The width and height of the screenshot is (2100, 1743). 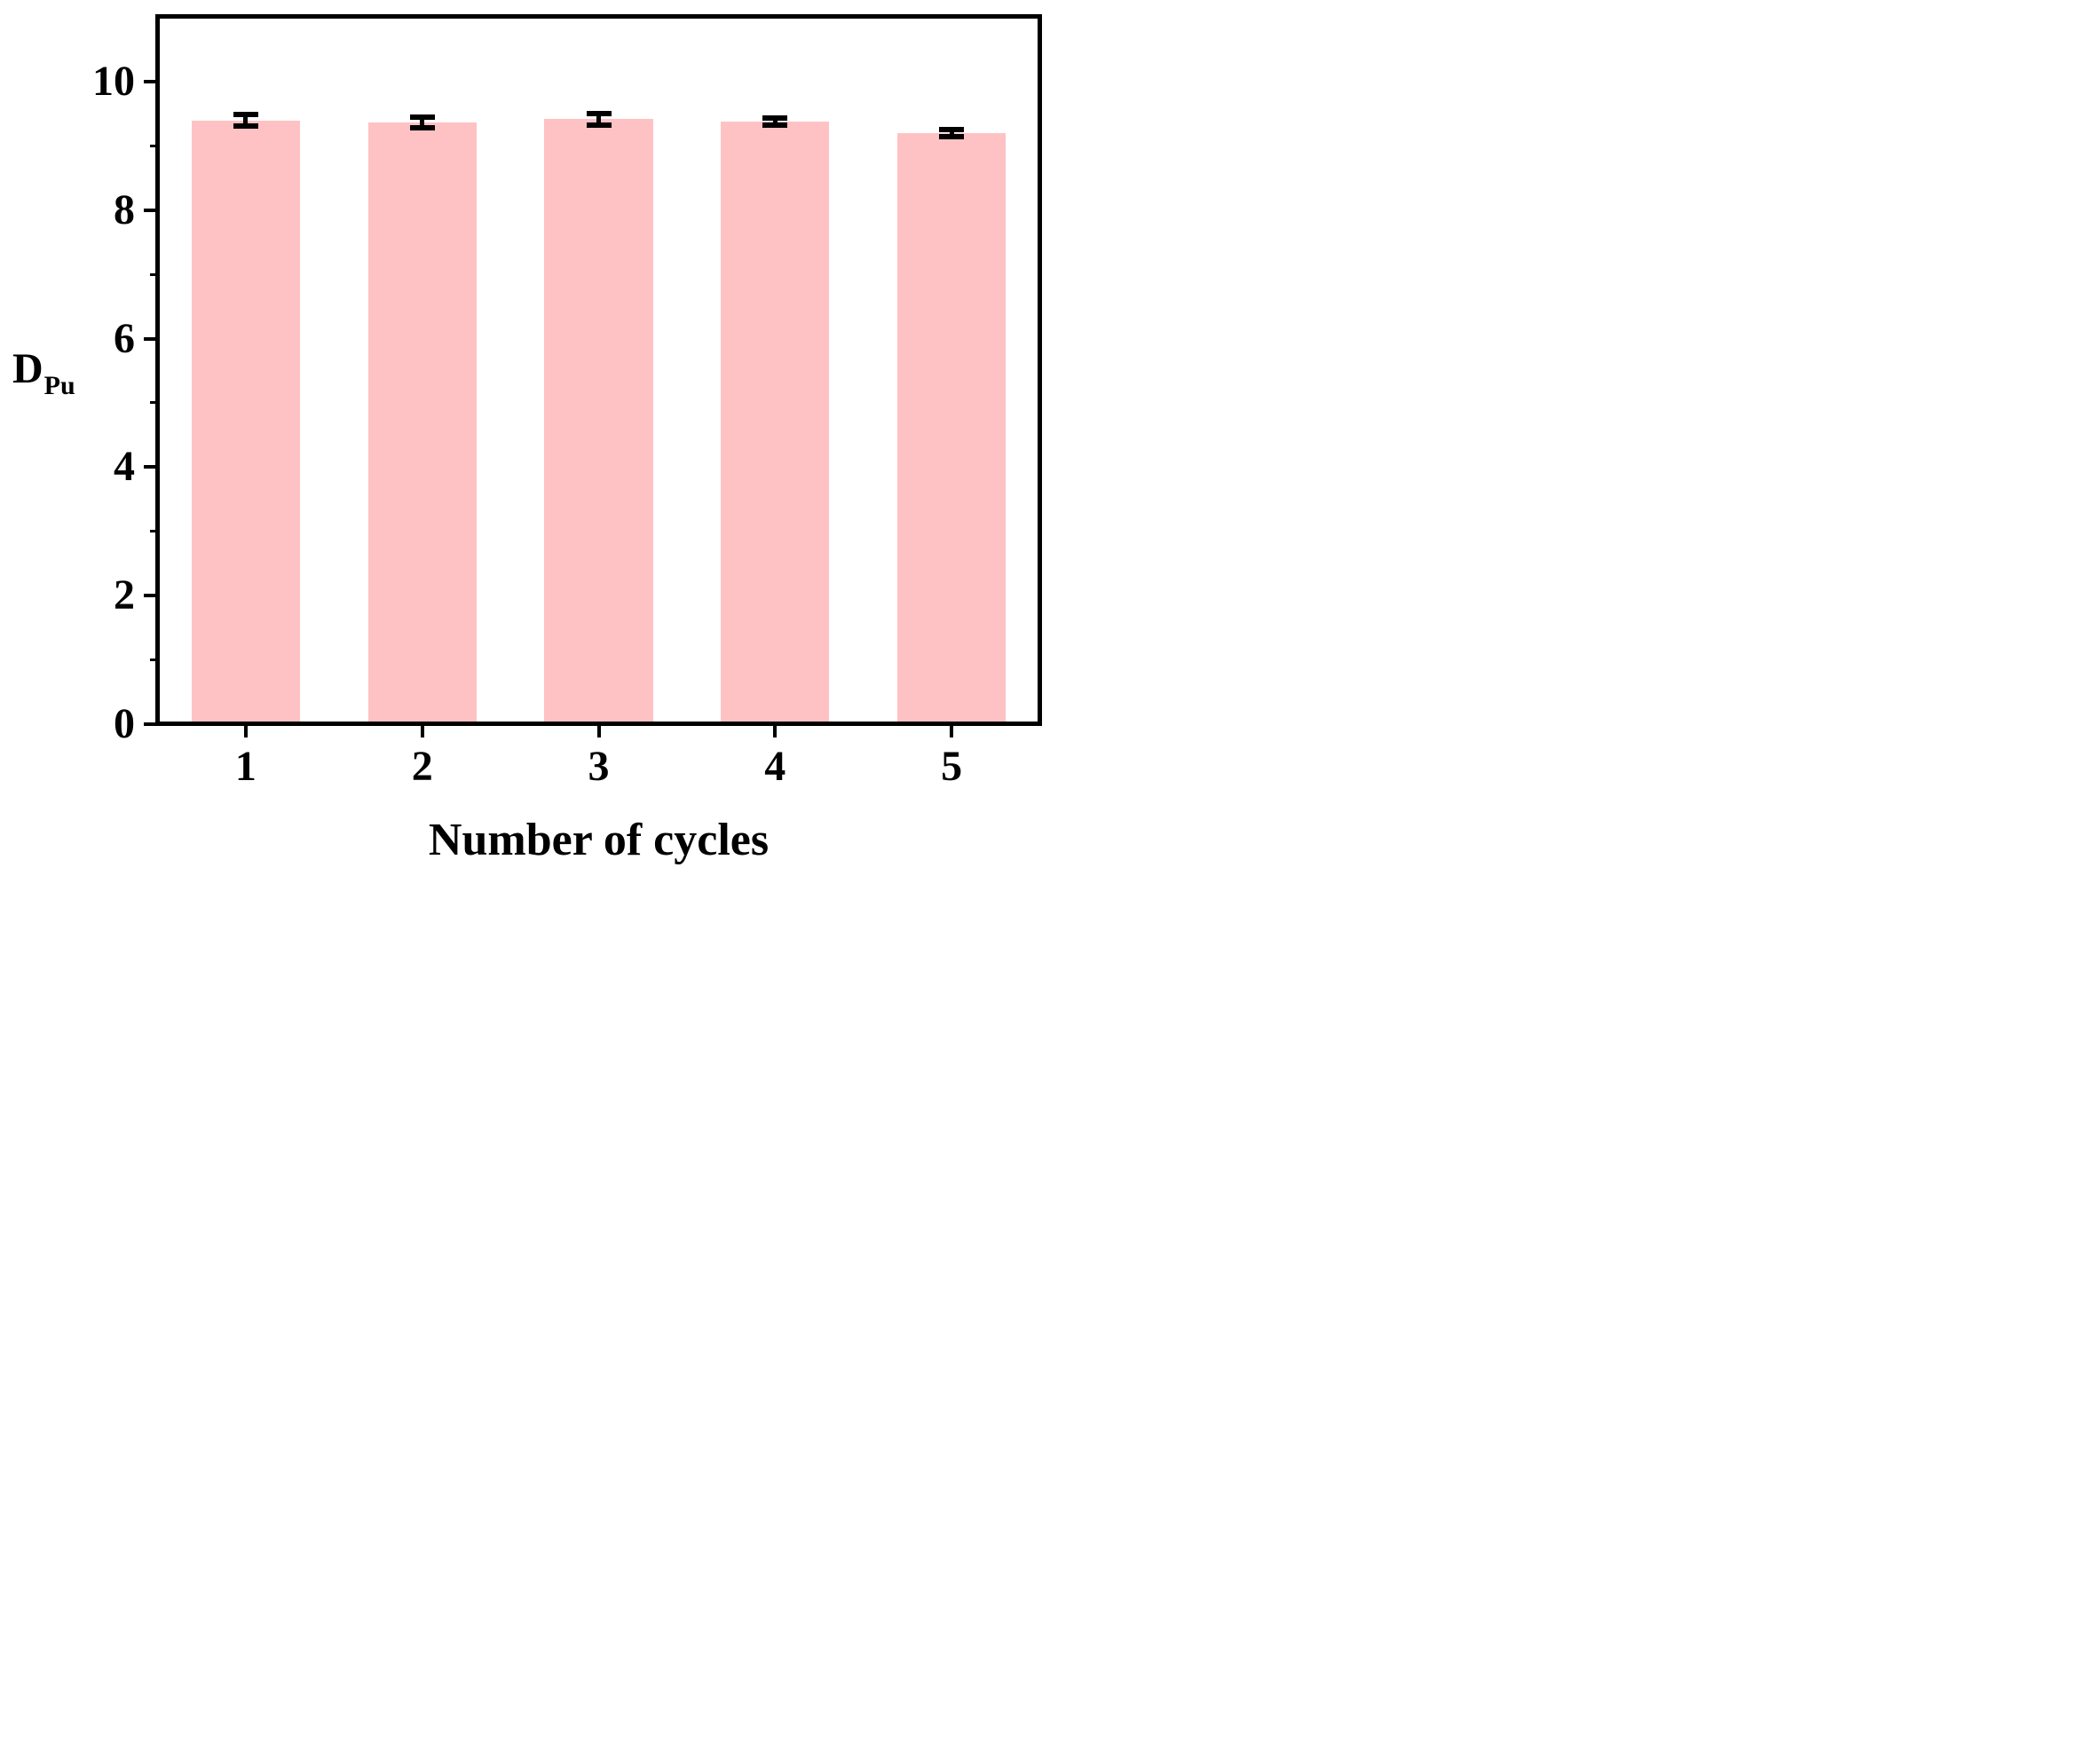 I want to click on y-tick-label-6: 6, so click(x=124, y=338).